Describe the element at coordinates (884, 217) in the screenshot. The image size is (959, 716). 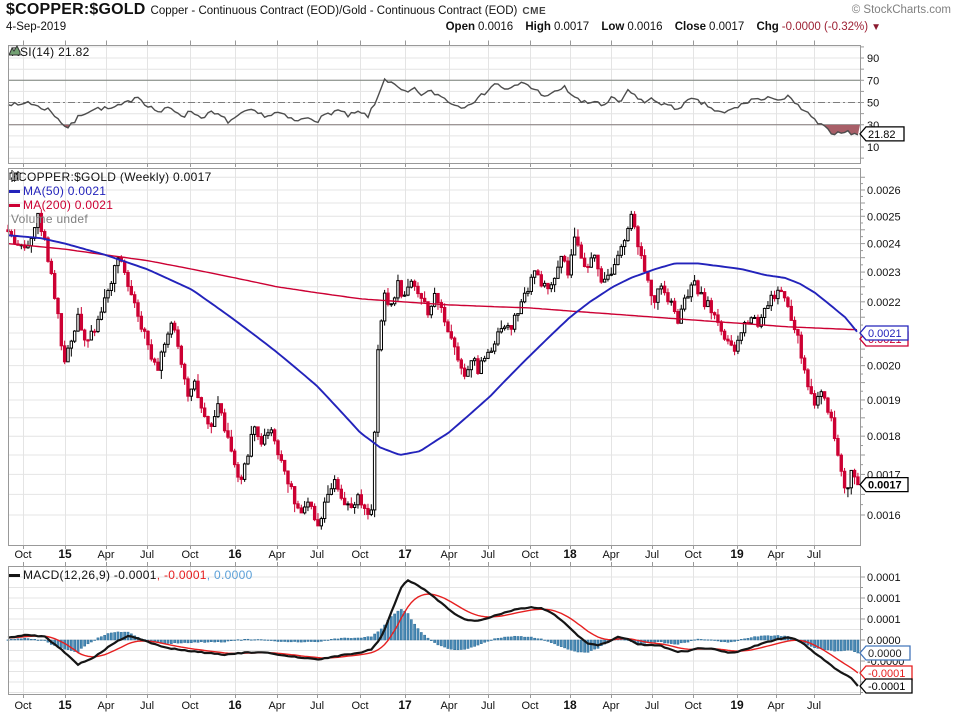
I see `svg-text: 0.0025` at that location.